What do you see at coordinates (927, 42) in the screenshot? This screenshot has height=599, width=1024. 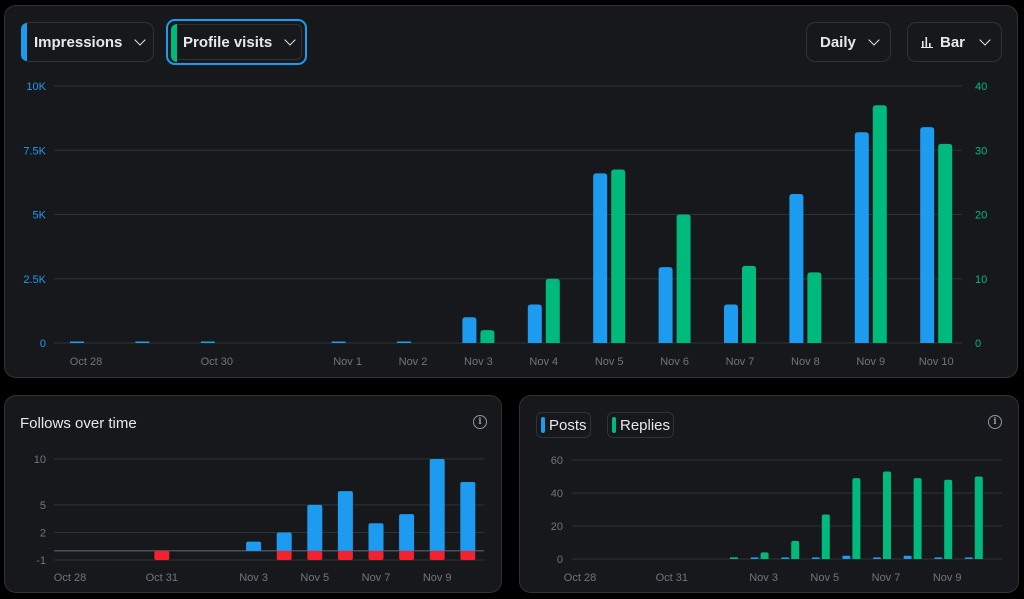 I see `bar-chart-icon` at bounding box center [927, 42].